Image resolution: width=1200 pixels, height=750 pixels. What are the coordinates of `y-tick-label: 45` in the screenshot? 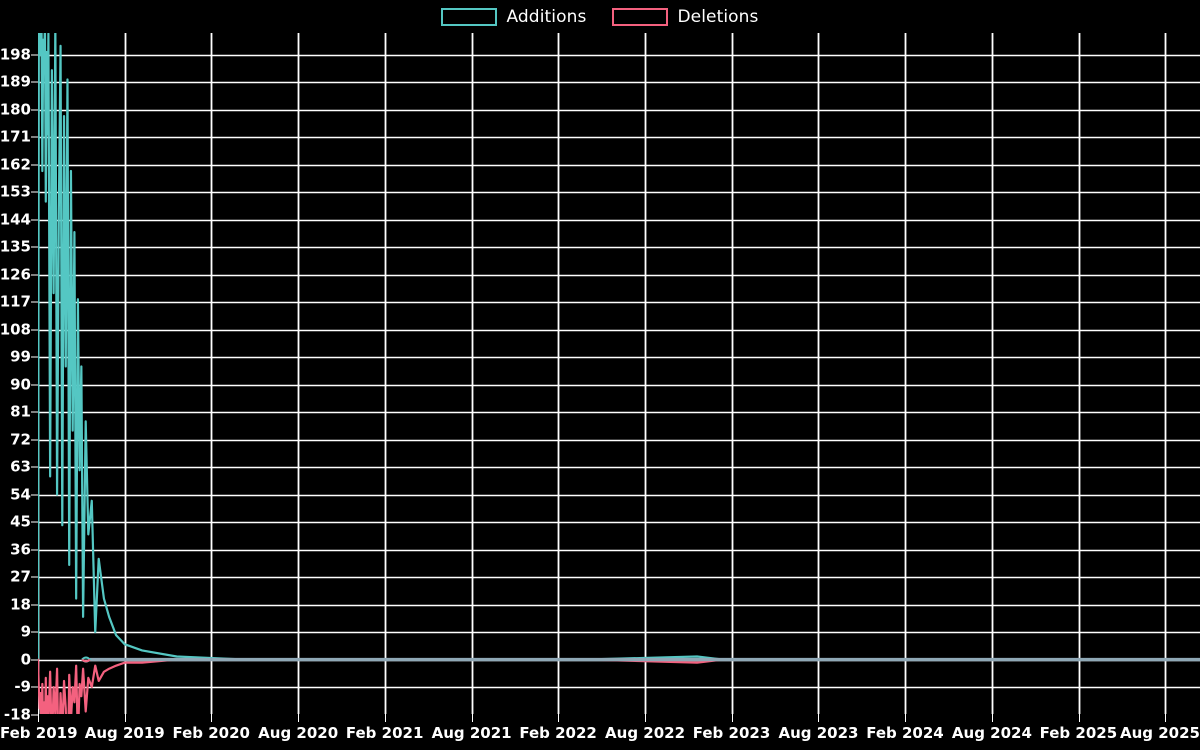 It's located at (20, 521).